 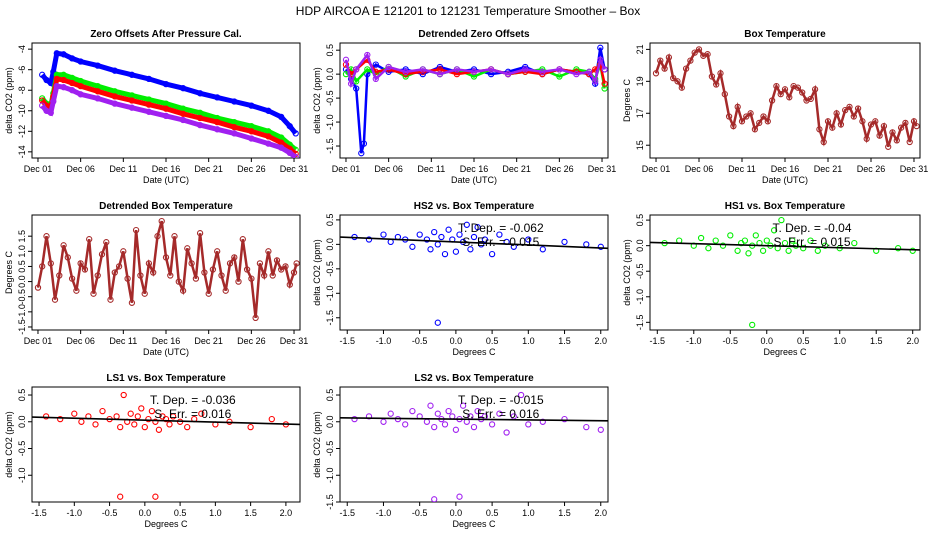 What do you see at coordinates (474, 34) in the screenshot?
I see `plot-title: Detrended Zero Offsets` at bounding box center [474, 34].